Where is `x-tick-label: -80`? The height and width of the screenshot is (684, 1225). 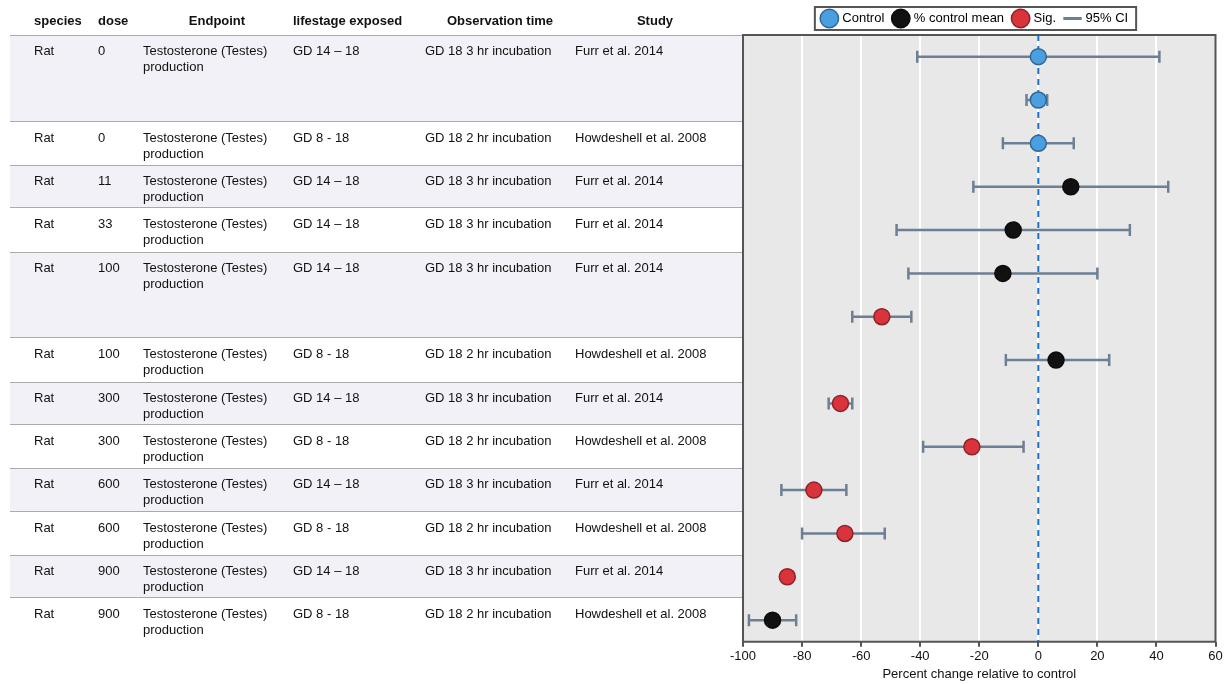 x-tick-label: -80 is located at coordinates (802, 656).